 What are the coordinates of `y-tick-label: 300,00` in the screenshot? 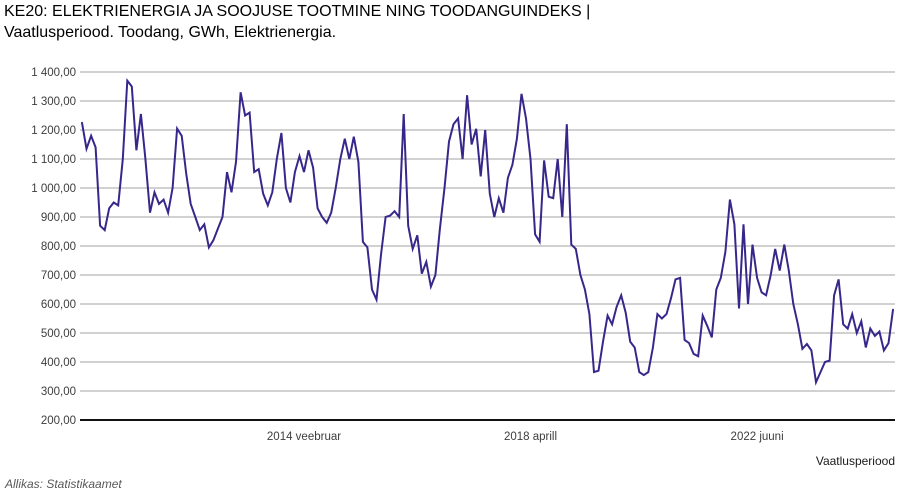 It's located at (58, 392).